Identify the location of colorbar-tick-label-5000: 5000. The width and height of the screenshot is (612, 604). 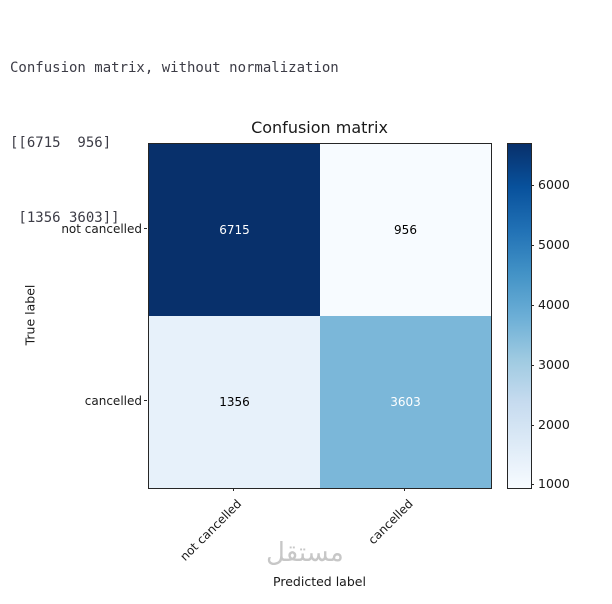
(554, 244).